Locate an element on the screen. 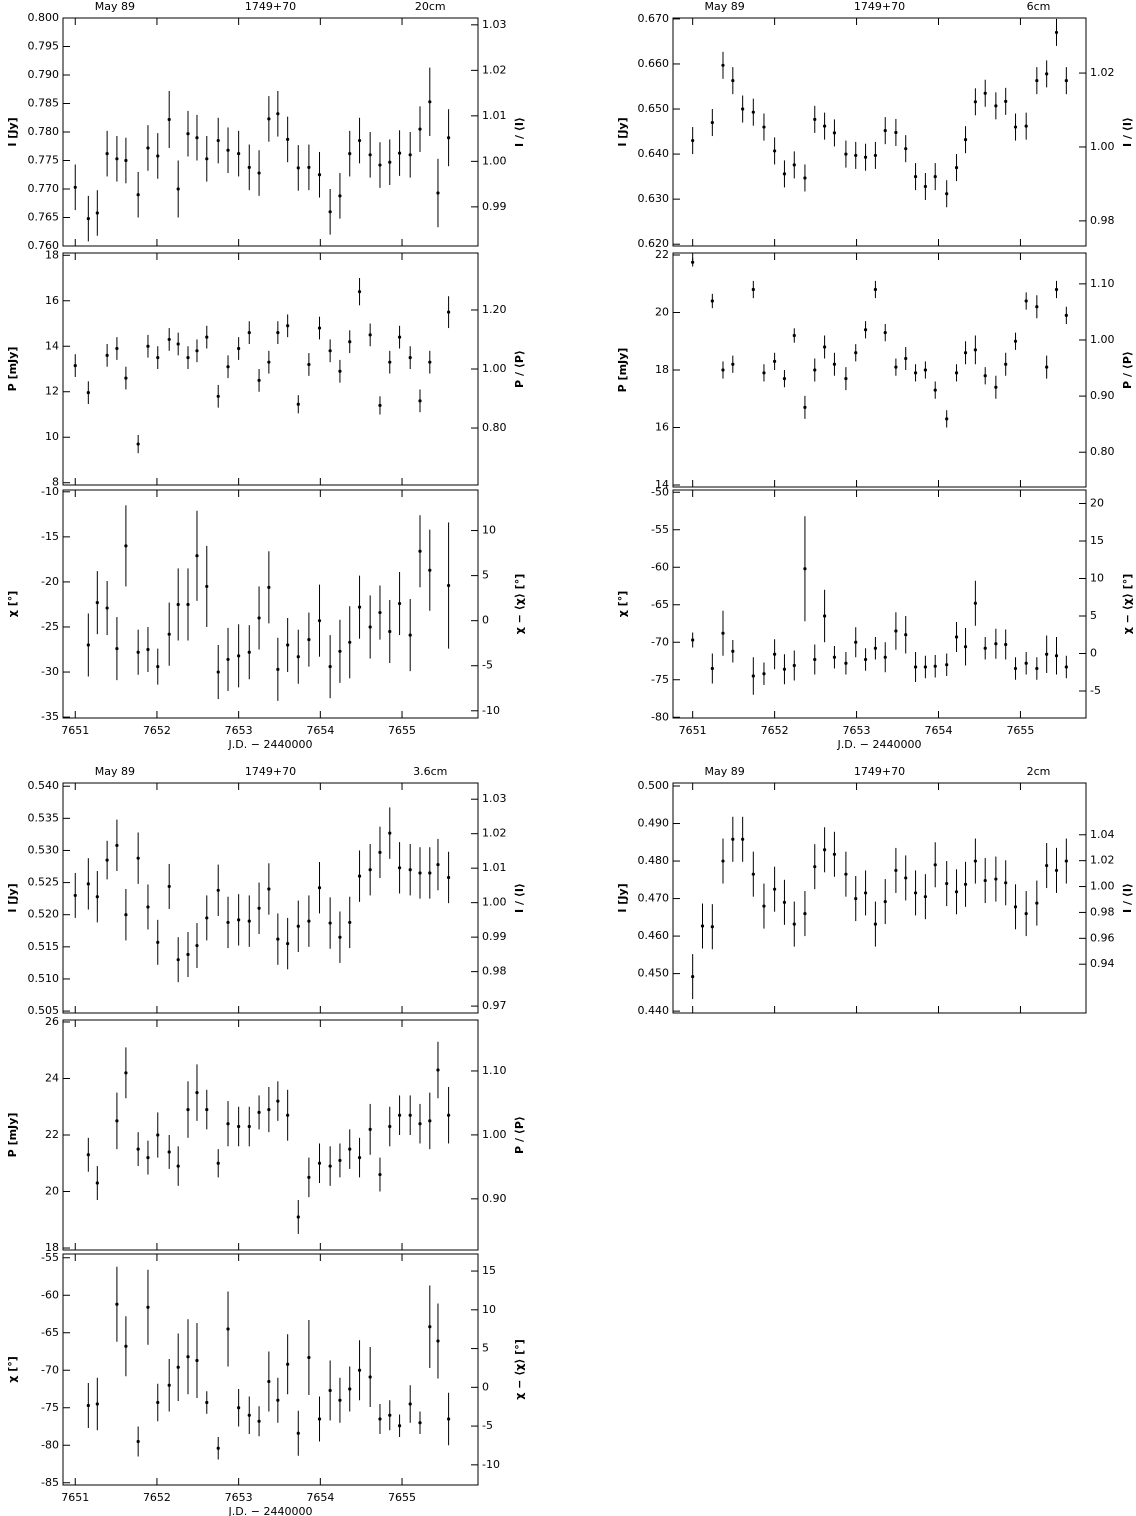 The width and height of the screenshot is (1136, 1516). panel-header: 1749+70 is located at coordinates (879, 771).